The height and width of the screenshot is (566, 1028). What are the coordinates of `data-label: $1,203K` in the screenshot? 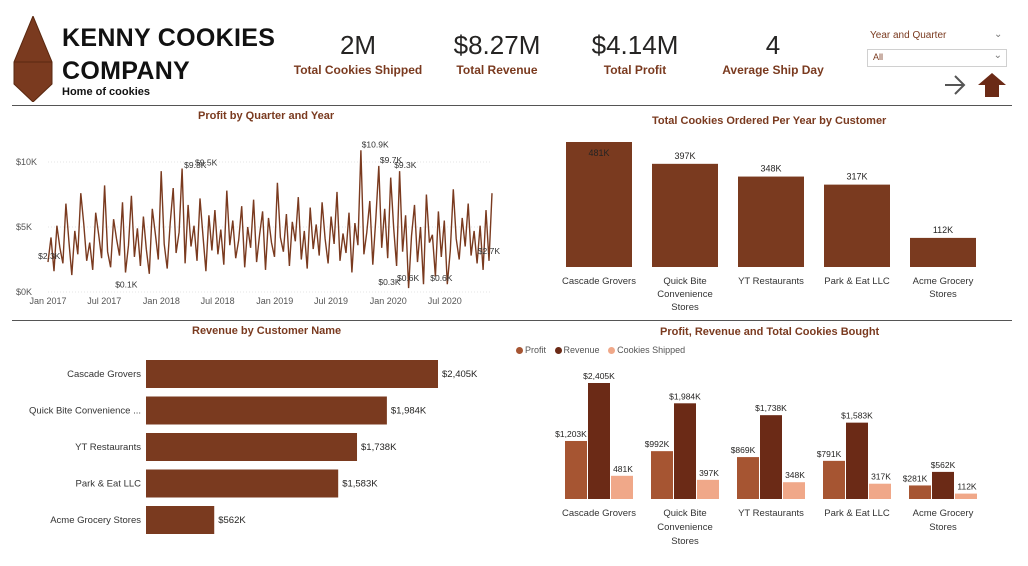 It's located at (571, 434).